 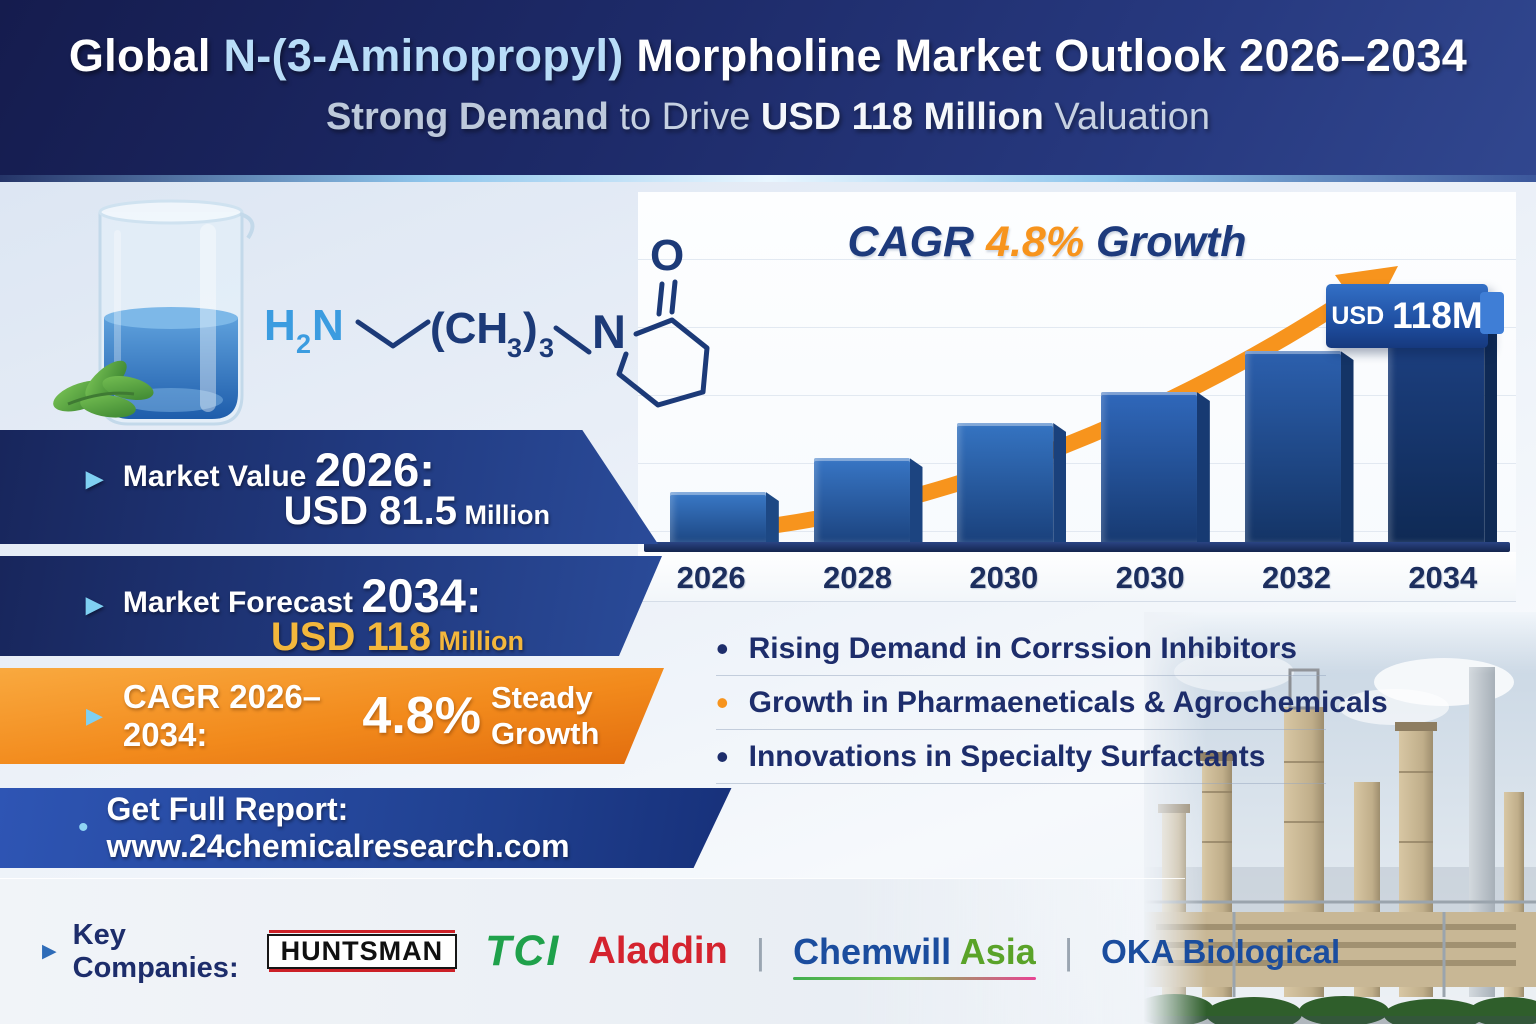 I want to click on x-axis-label: 2034, so click(x=1443, y=577).